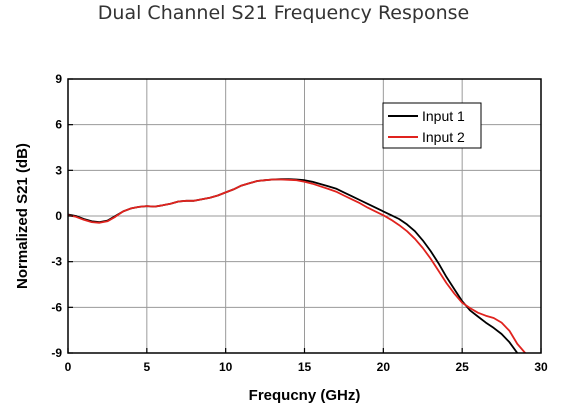 The width and height of the screenshot is (567, 410). What do you see at coordinates (146, 367) in the screenshot?
I see `x-tick-label: 5` at bounding box center [146, 367].